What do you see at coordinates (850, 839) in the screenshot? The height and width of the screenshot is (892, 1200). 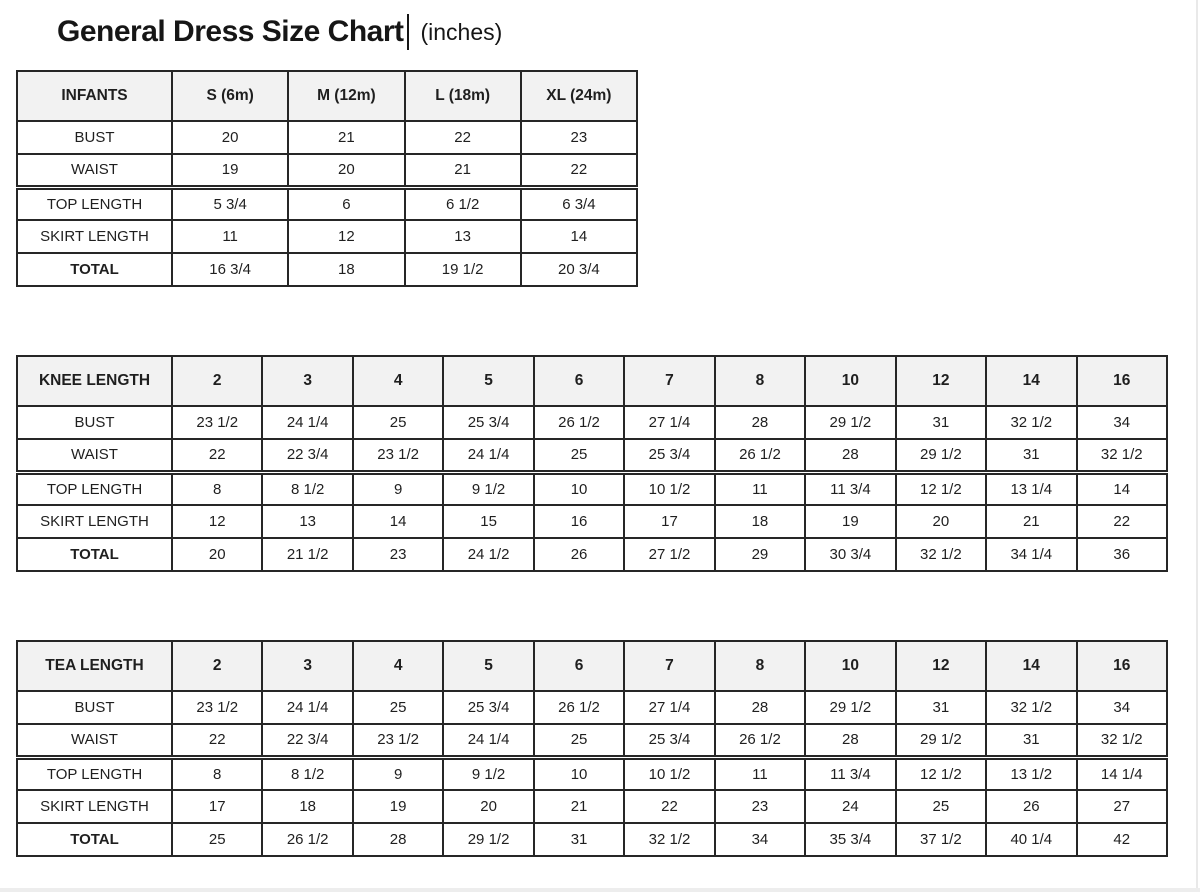 I see `measurement-cell: 35 3/4` at bounding box center [850, 839].